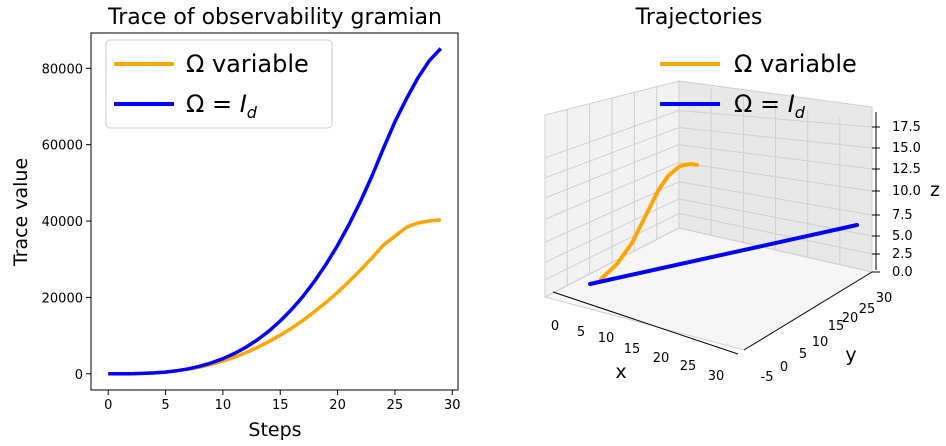 The image size is (946, 446). I want to click on right-y-tick-label: 15, so click(836, 326).